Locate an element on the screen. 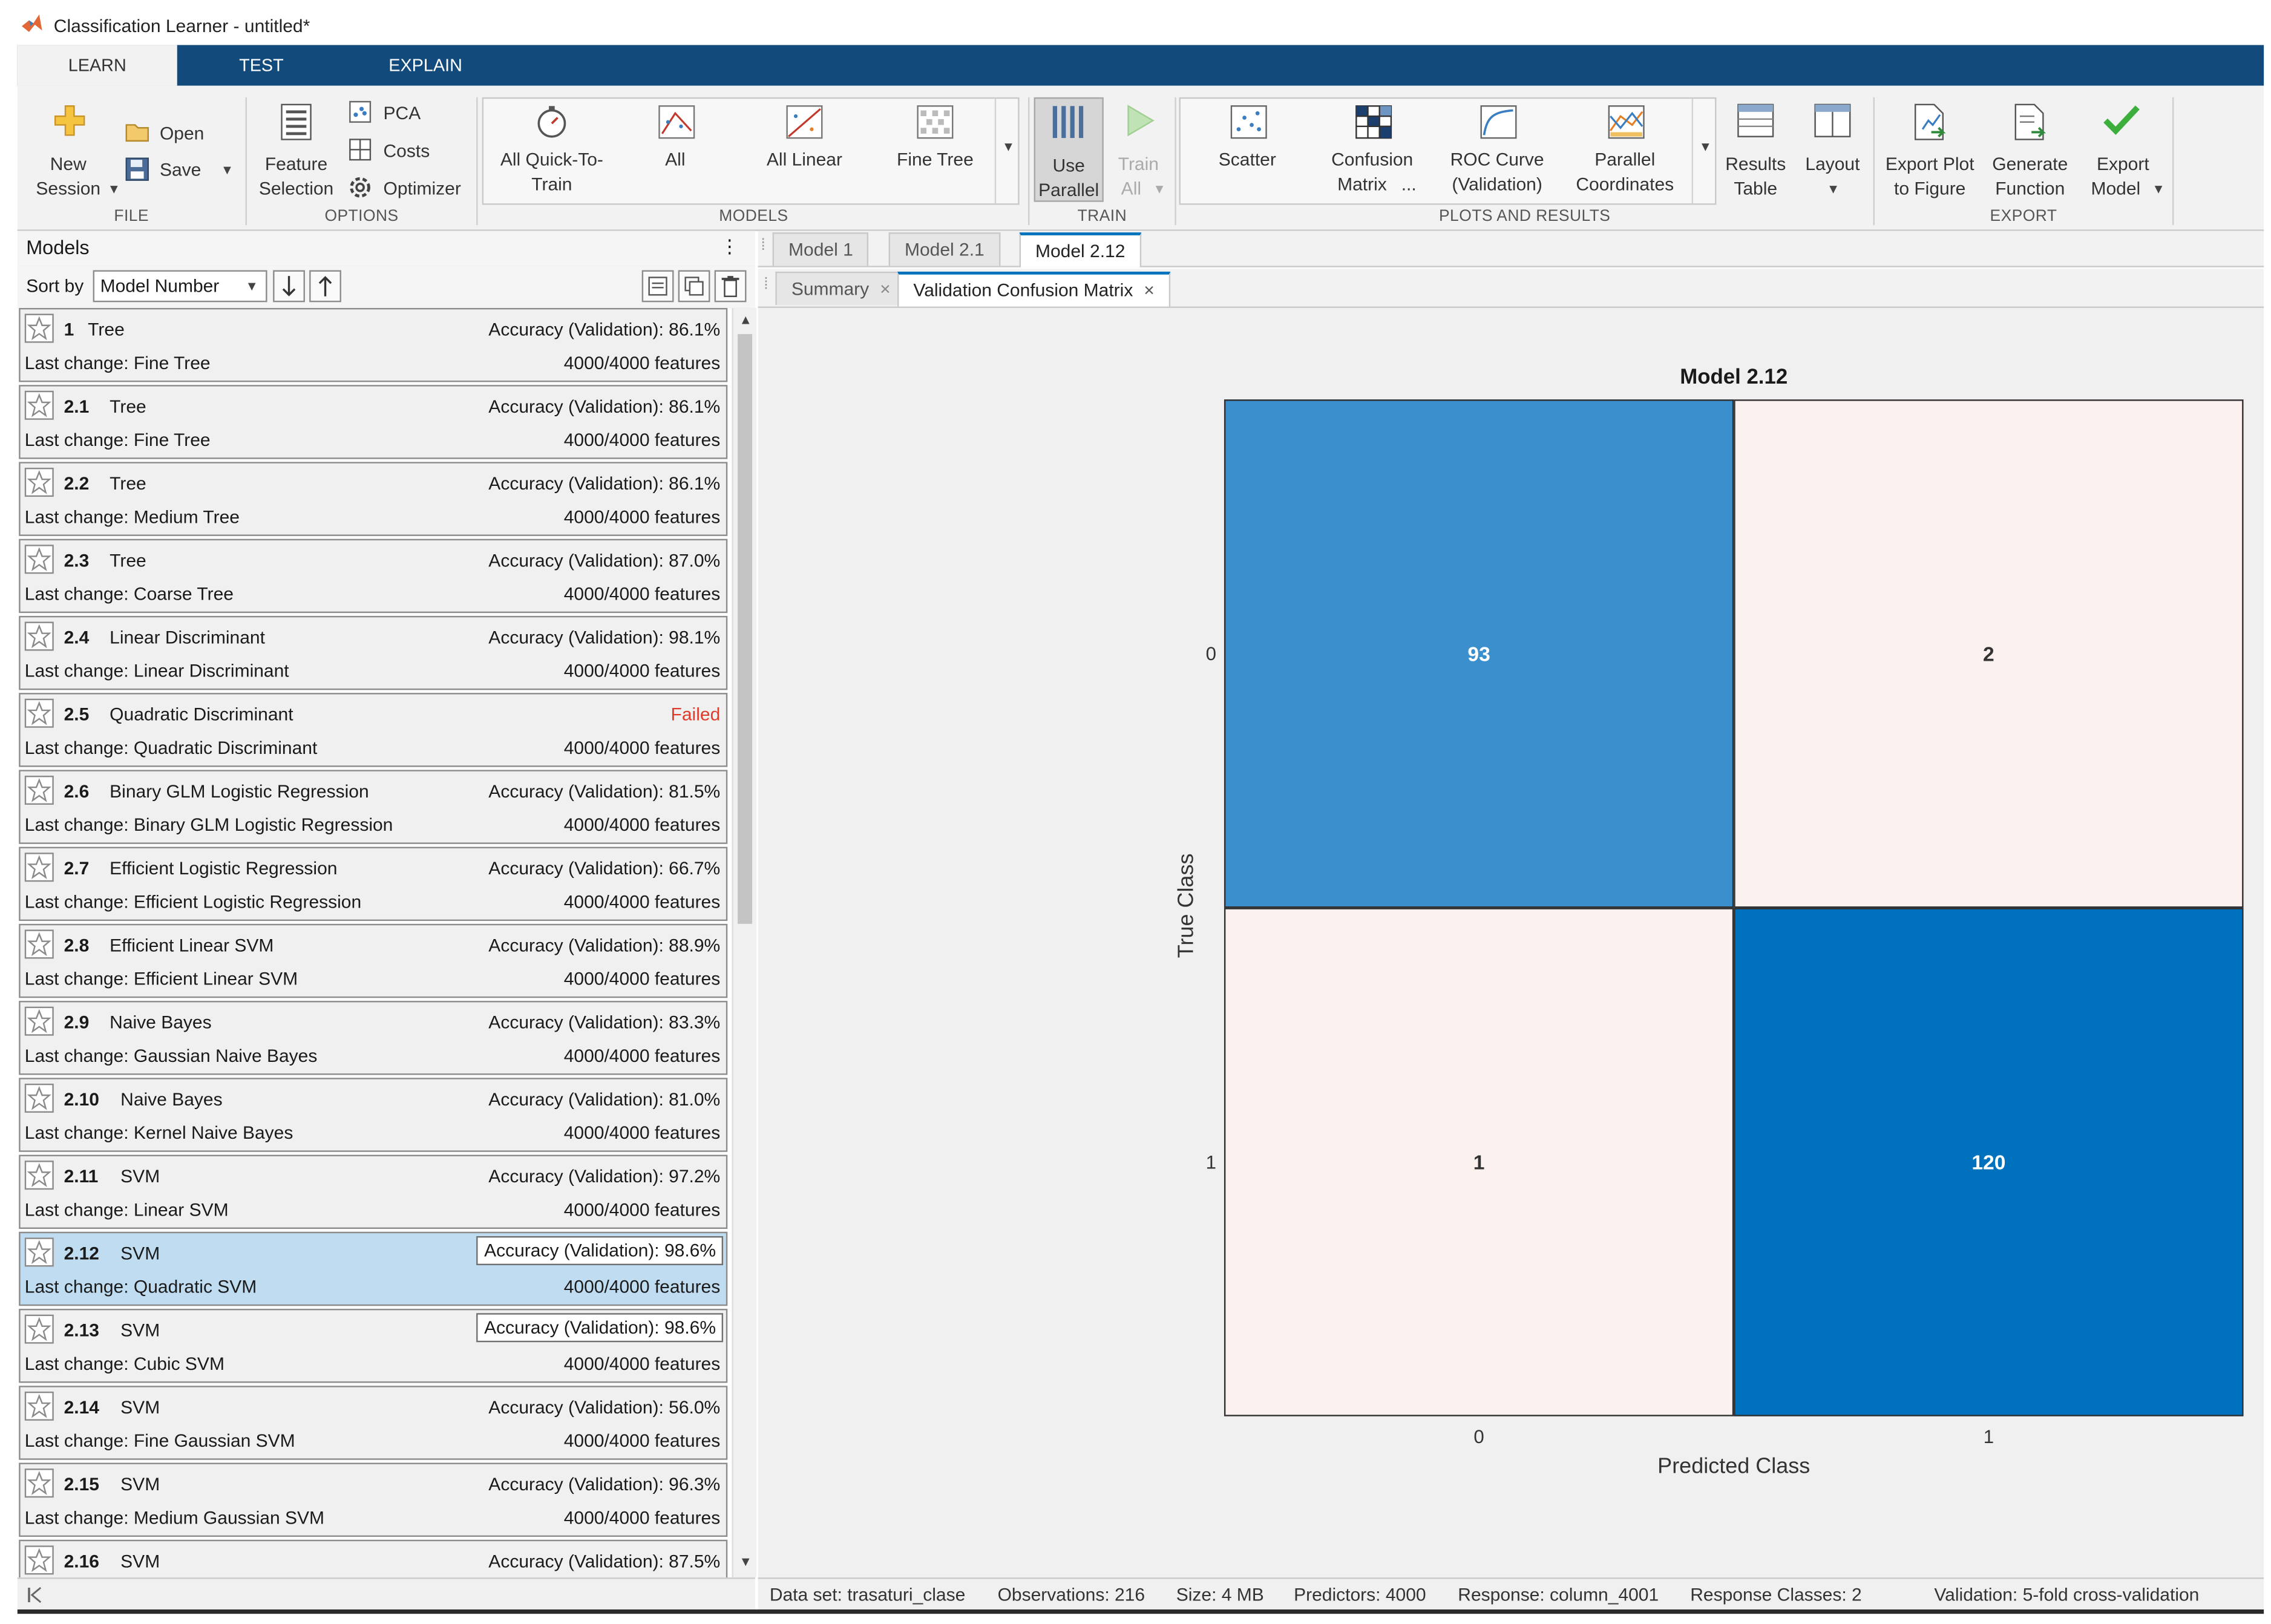 The height and width of the screenshot is (1624, 2271). open-button: Open is located at coordinates (175, 131).